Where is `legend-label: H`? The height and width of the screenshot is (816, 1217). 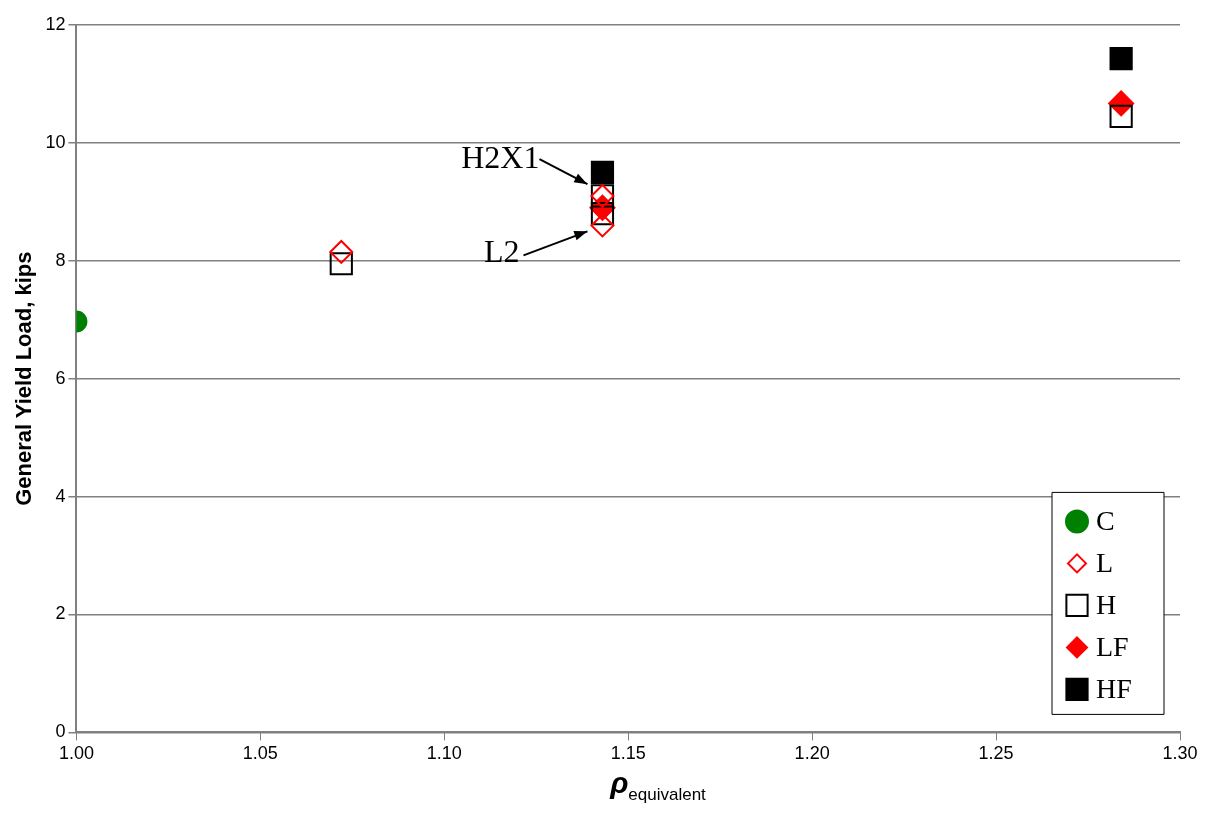 legend-label: H is located at coordinates (1106, 604).